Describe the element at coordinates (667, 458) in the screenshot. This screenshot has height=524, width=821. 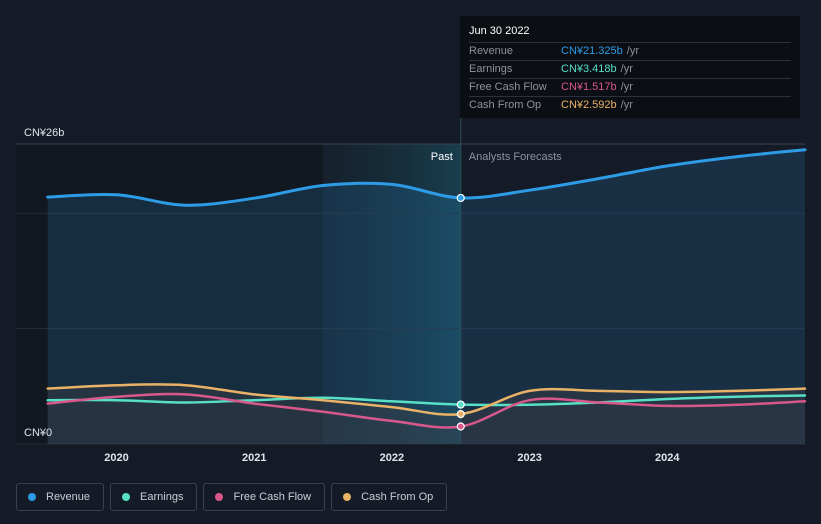
I see `x-tick-label: 2024` at that location.